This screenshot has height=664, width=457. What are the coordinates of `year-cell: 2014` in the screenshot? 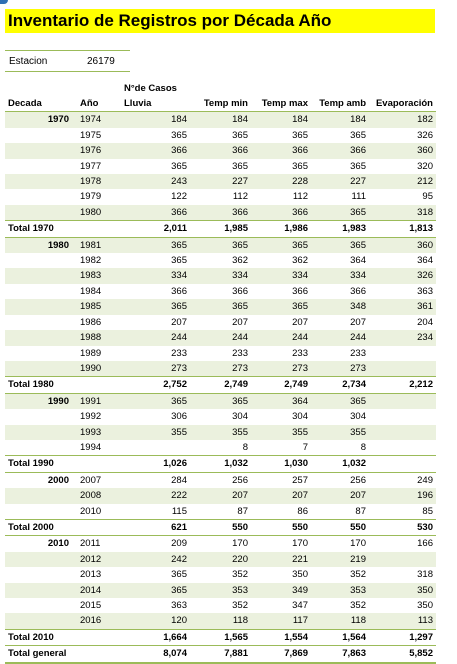 It's located at (99, 590).